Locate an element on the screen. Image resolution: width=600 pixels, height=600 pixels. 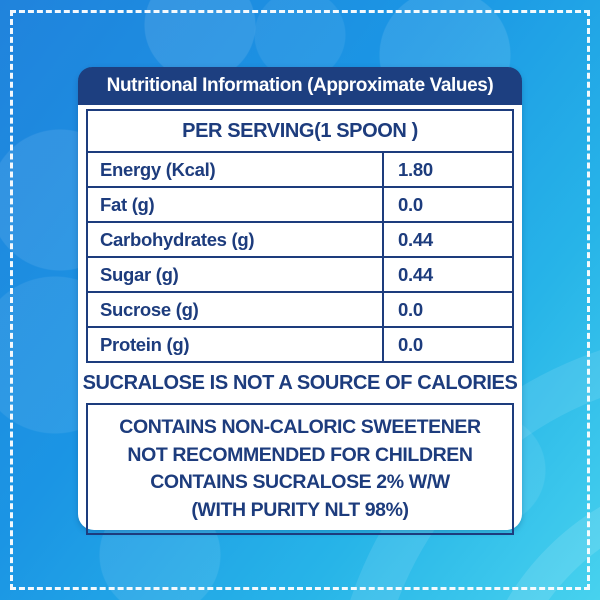
table-row: Sucrose (g) 0.0 is located at coordinates (300, 310).